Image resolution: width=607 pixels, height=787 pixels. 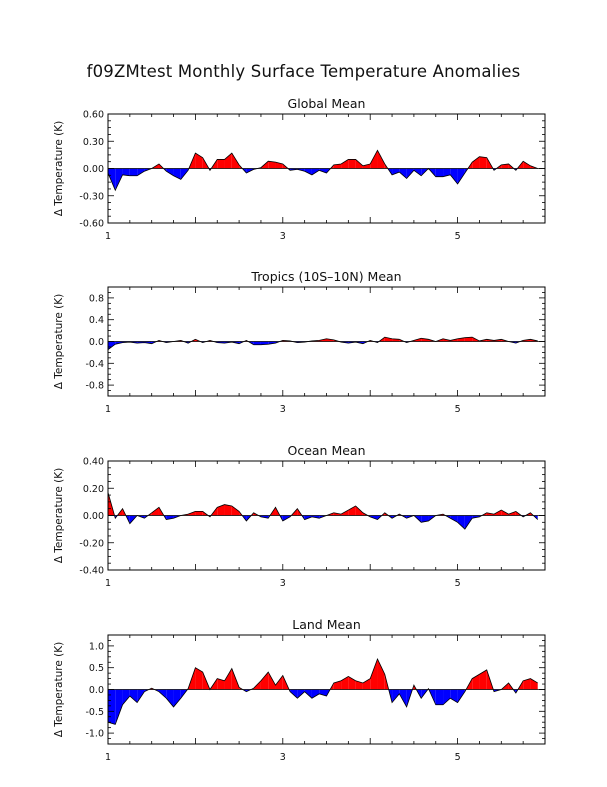 What do you see at coordinates (94, 386) in the screenshot?
I see `y-tick-label: -0.8` at bounding box center [94, 386].